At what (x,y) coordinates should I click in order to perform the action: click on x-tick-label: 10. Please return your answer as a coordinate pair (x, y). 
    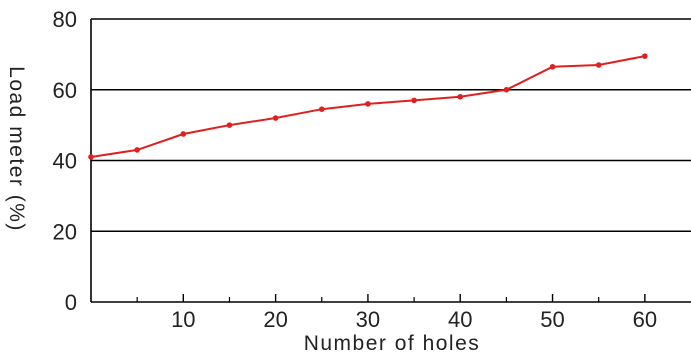
    Looking at the image, I should click on (183, 319).